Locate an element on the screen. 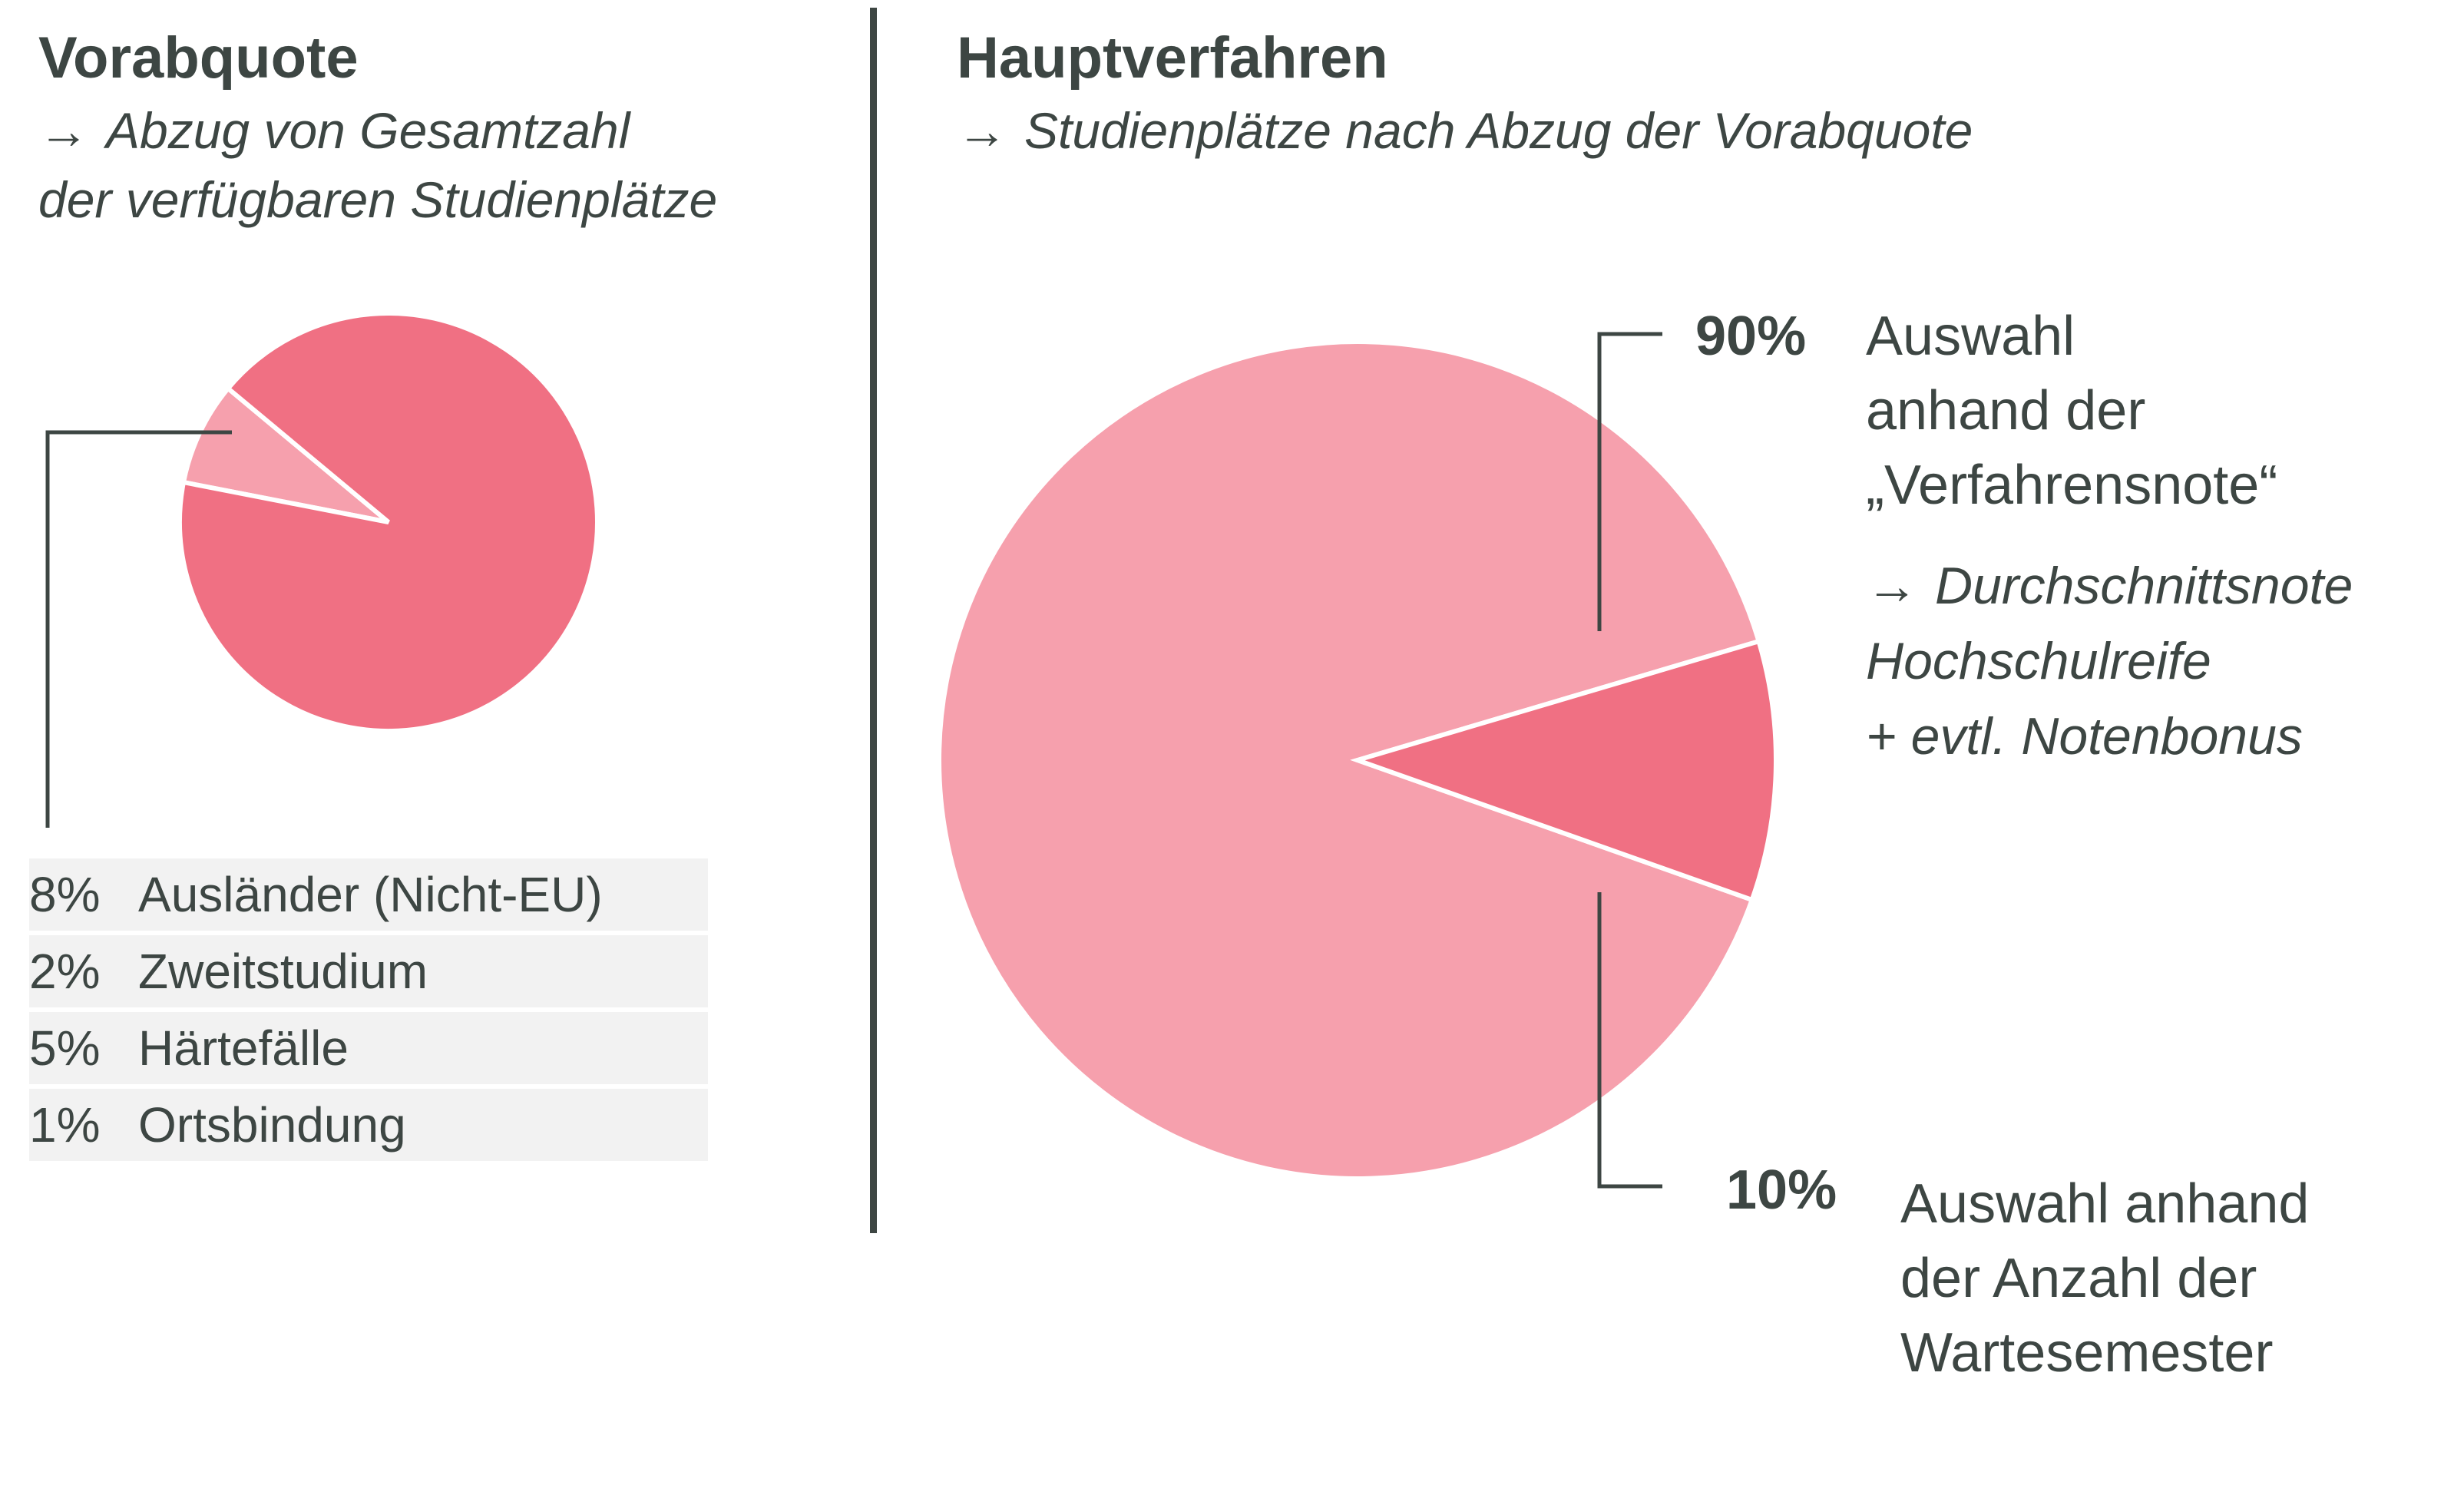 The width and height of the screenshot is (2464, 1485). legend-label: Ortsbindung is located at coordinates (272, 1125).